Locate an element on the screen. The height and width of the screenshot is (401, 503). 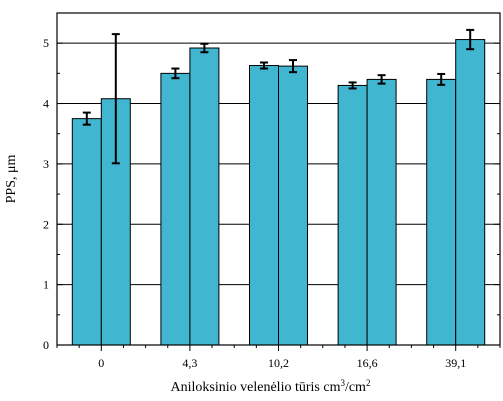
bar-39,1-series-2 is located at coordinates (470, 192).